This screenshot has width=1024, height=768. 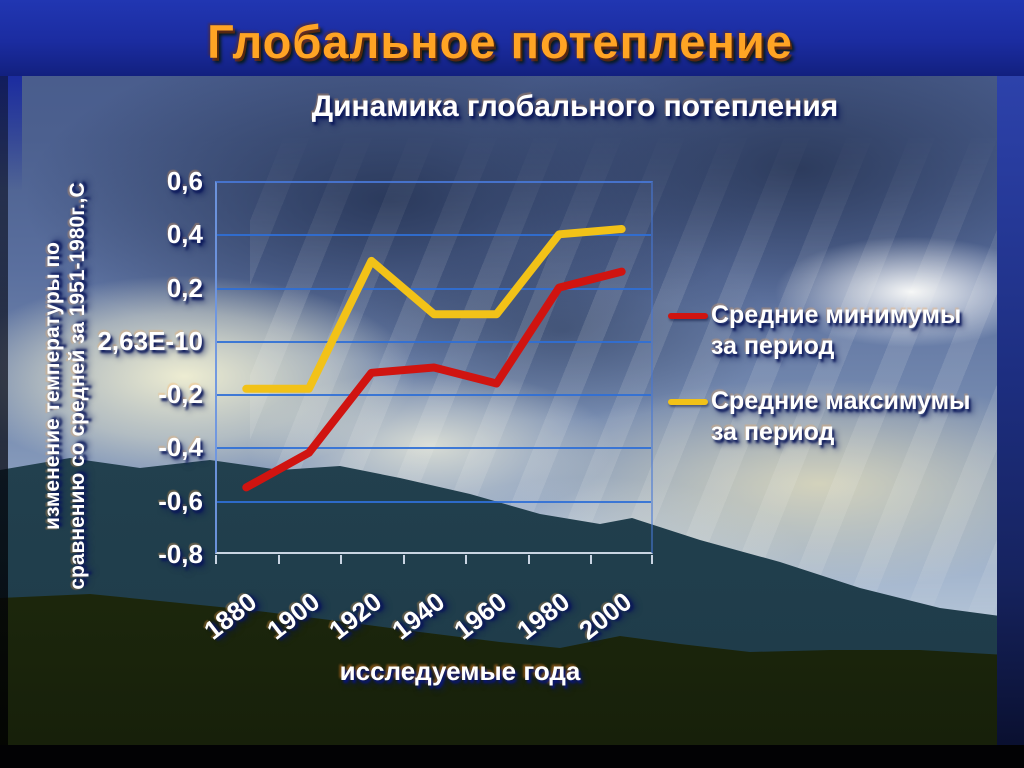 What do you see at coordinates (77, 386) in the screenshot?
I see `y-axis-title-line2: сравнению со средней за 1951-1980г.,С` at bounding box center [77, 386].